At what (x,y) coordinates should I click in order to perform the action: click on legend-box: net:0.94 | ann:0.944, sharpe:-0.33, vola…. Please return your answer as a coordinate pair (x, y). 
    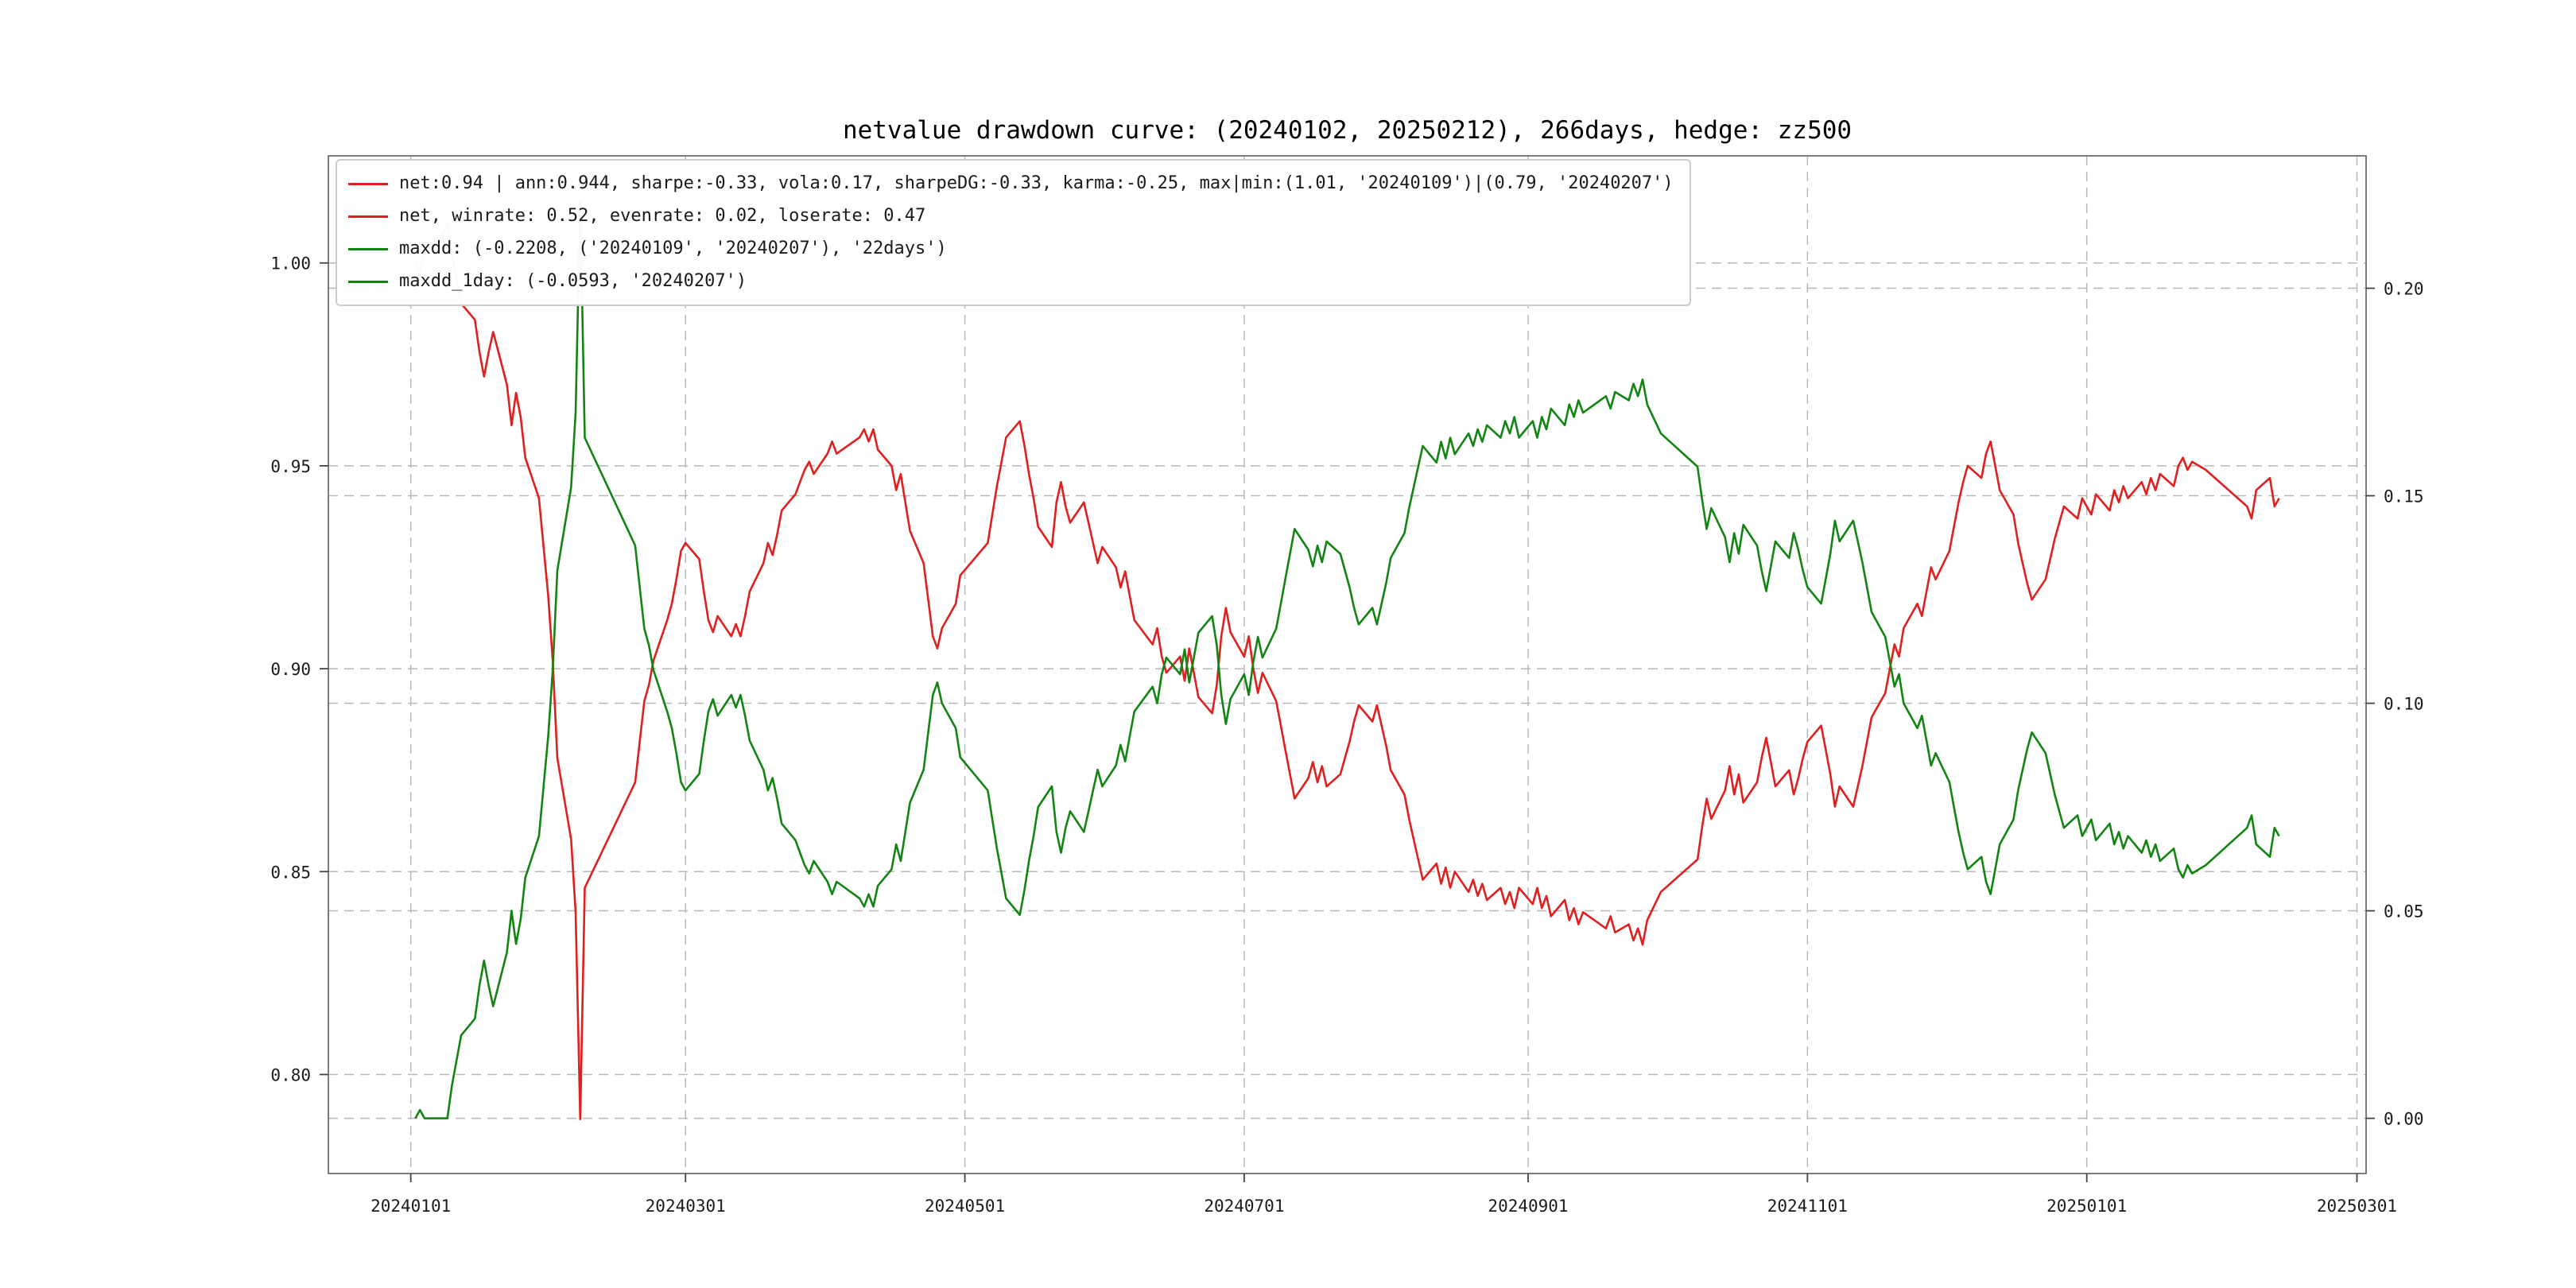
    Looking at the image, I should click on (1013, 232).